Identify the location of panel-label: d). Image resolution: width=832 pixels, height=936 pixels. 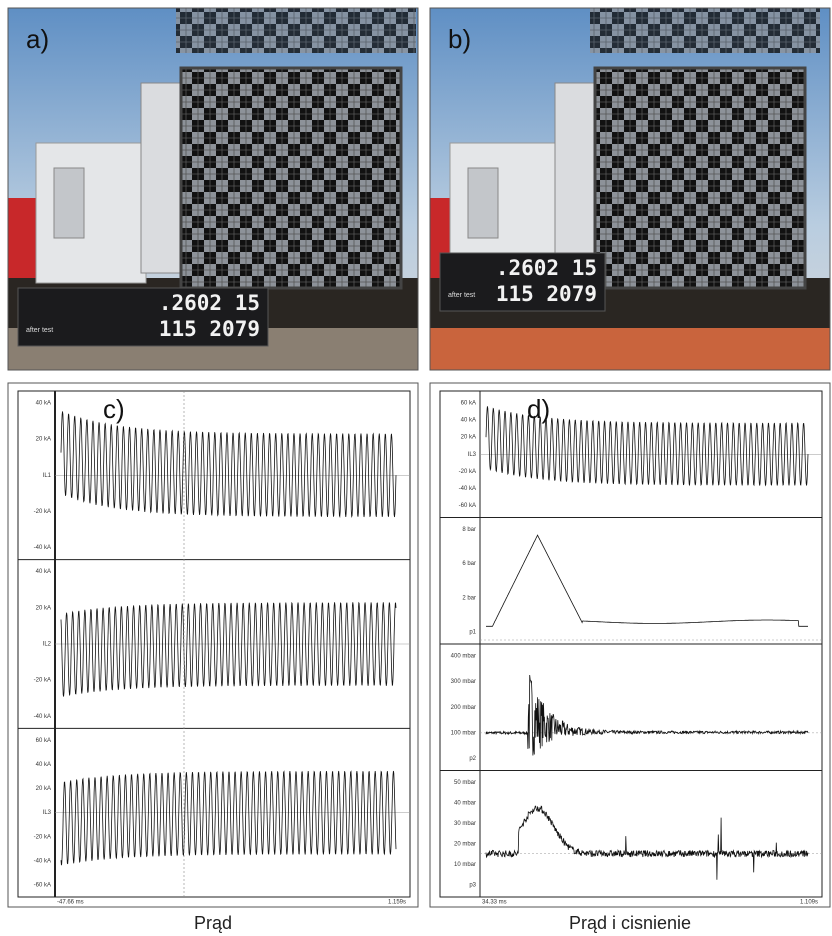
(538, 409).